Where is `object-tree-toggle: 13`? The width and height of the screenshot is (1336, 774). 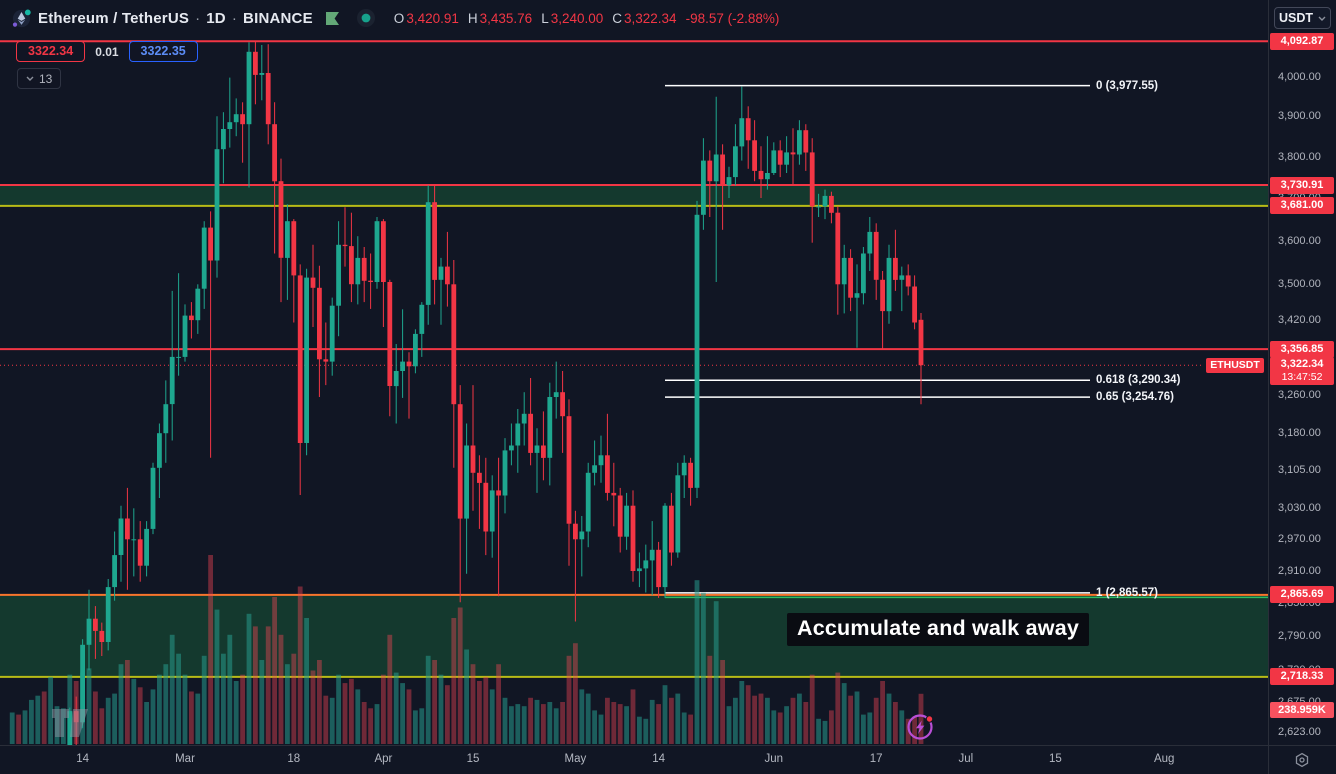
object-tree-toggle: 13 is located at coordinates (39, 78).